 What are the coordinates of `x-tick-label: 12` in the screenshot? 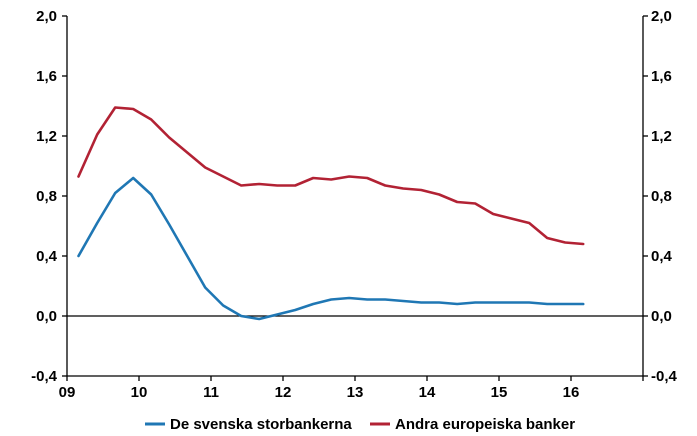 It's located at (283, 392).